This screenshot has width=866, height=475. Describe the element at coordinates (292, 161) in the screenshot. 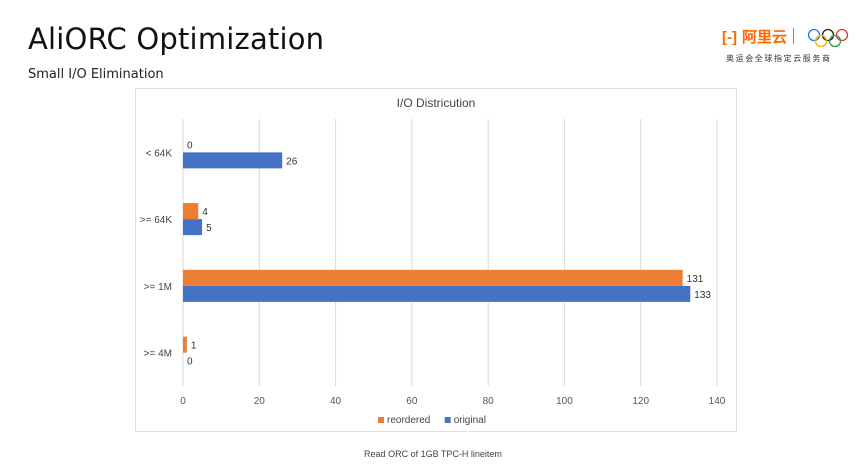

I see `data-label: 26` at that location.